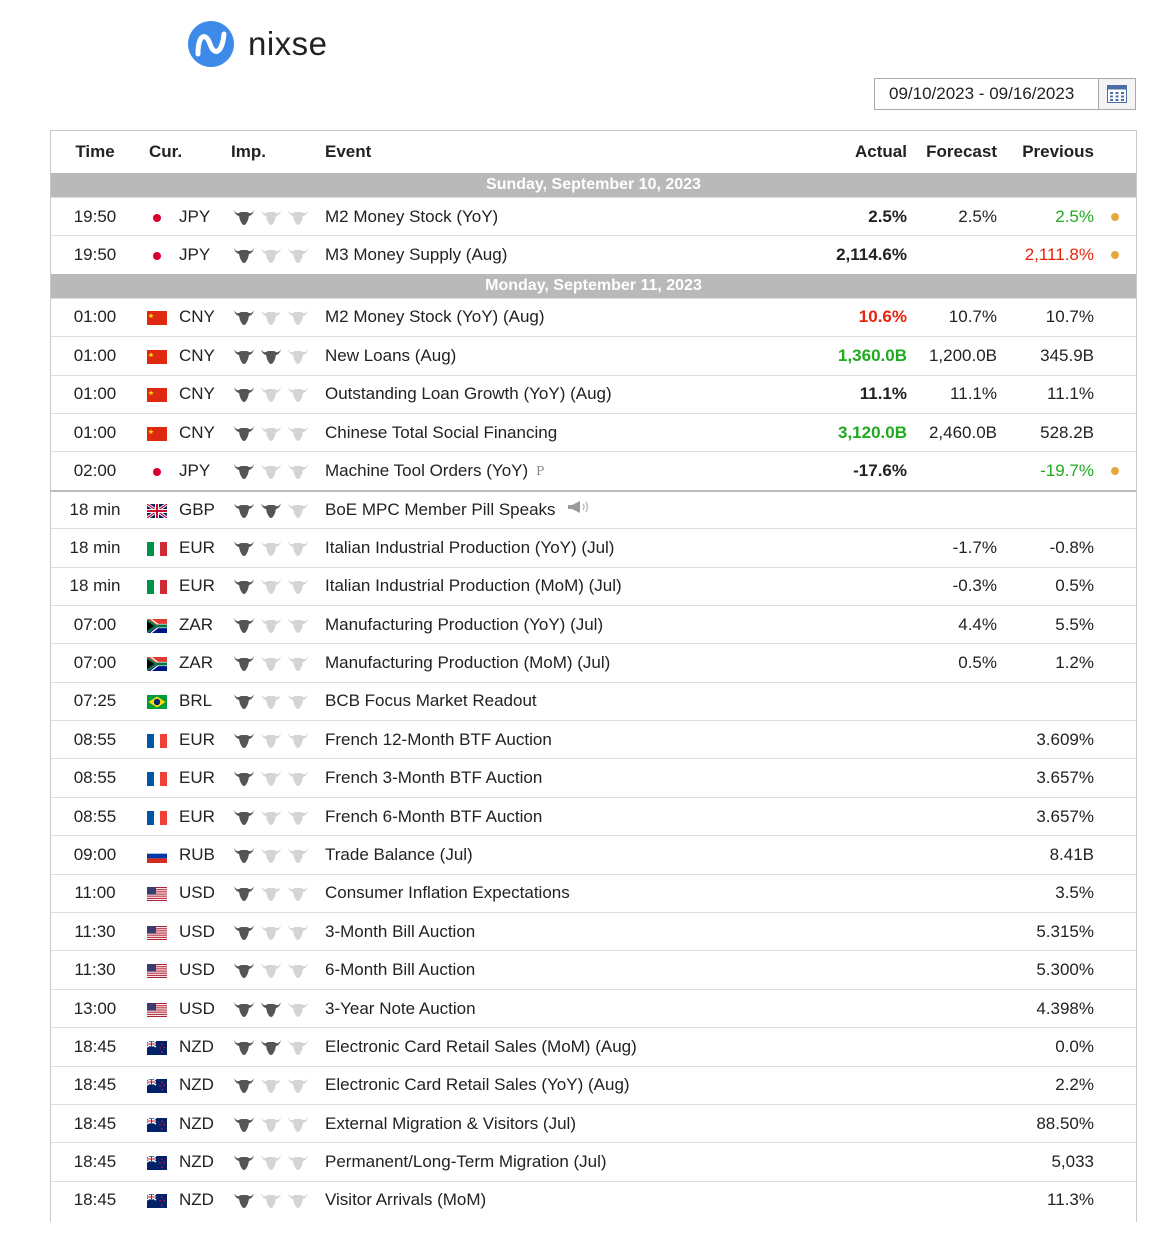 The image size is (1166, 1256). Describe the element at coordinates (562, 255) in the screenshot. I see `event-cell: M3 Money Supply (Aug)` at that location.